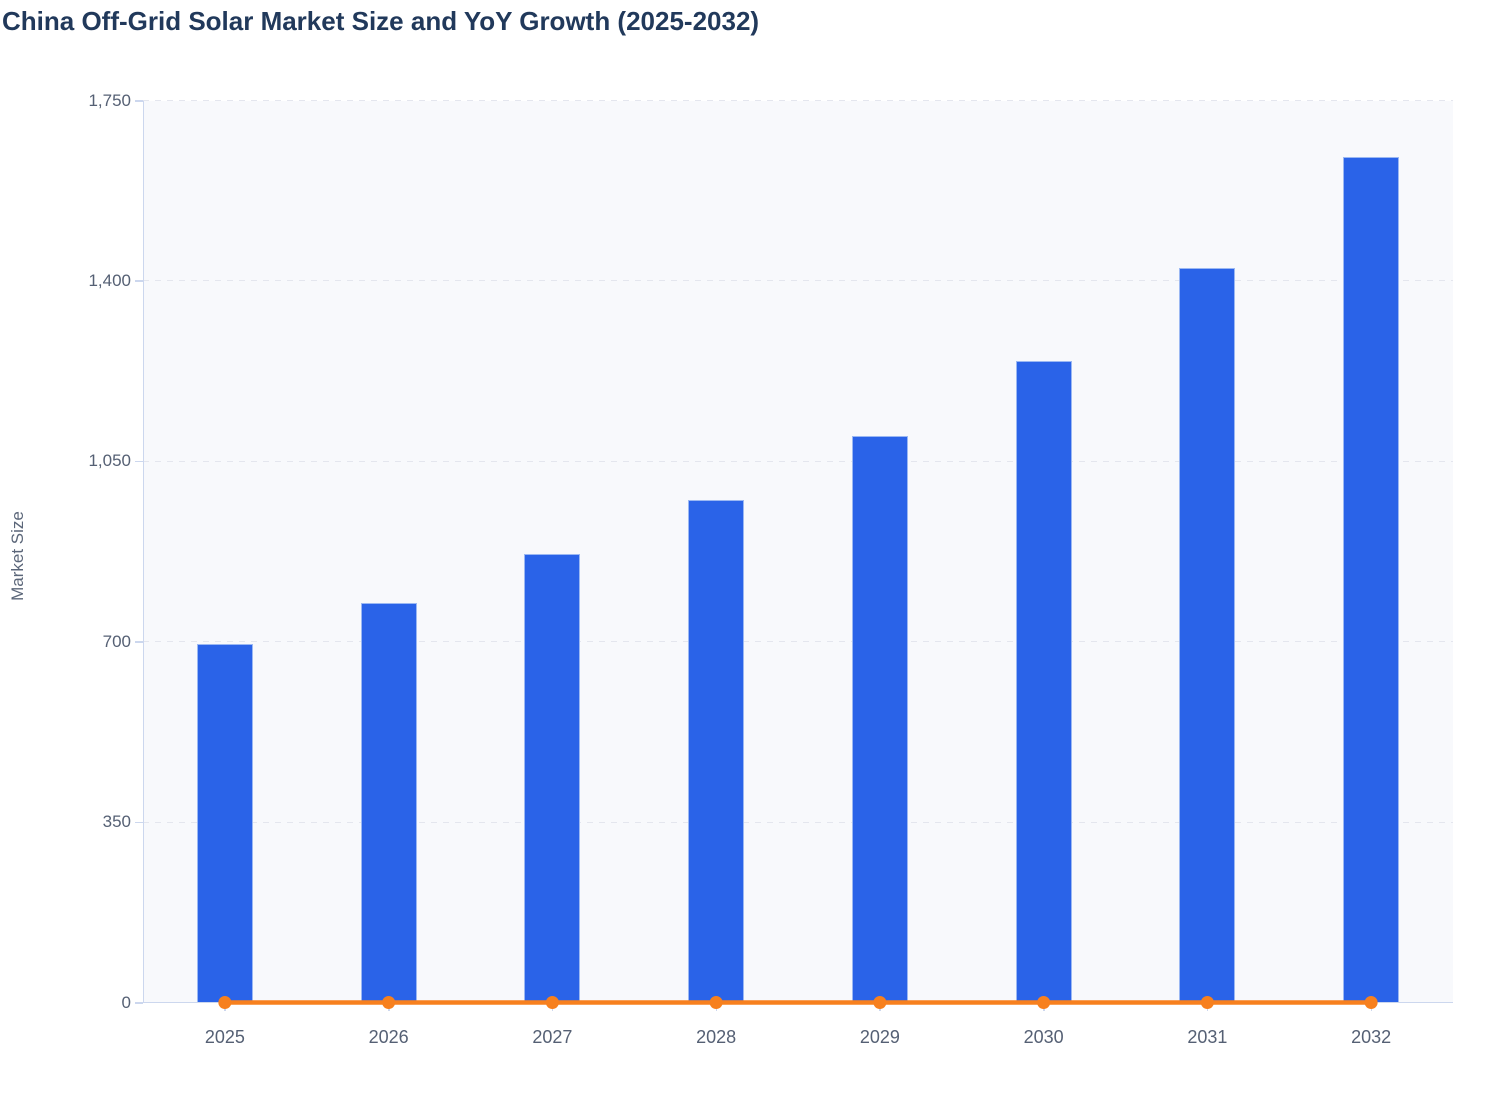  Describe the element at coordinates (552, 1002) in the screenshot. I see `yoy-growth-point-2027` at that location.